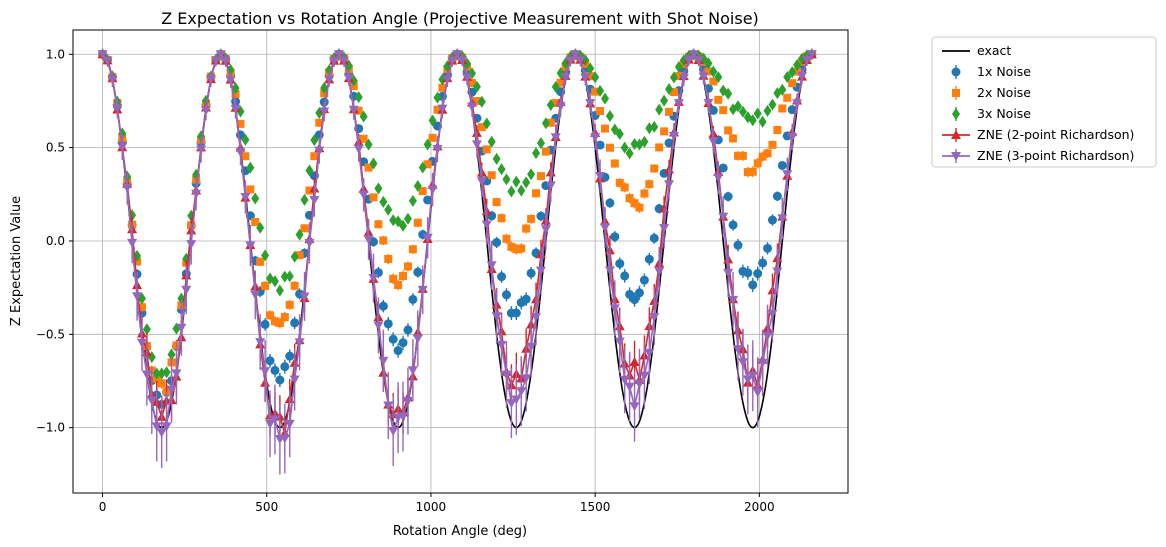  What do you see at coordinates (55, 241) in the screenshot?
I see `y-tick-label: 0.0` at bounding box center [55, 241].